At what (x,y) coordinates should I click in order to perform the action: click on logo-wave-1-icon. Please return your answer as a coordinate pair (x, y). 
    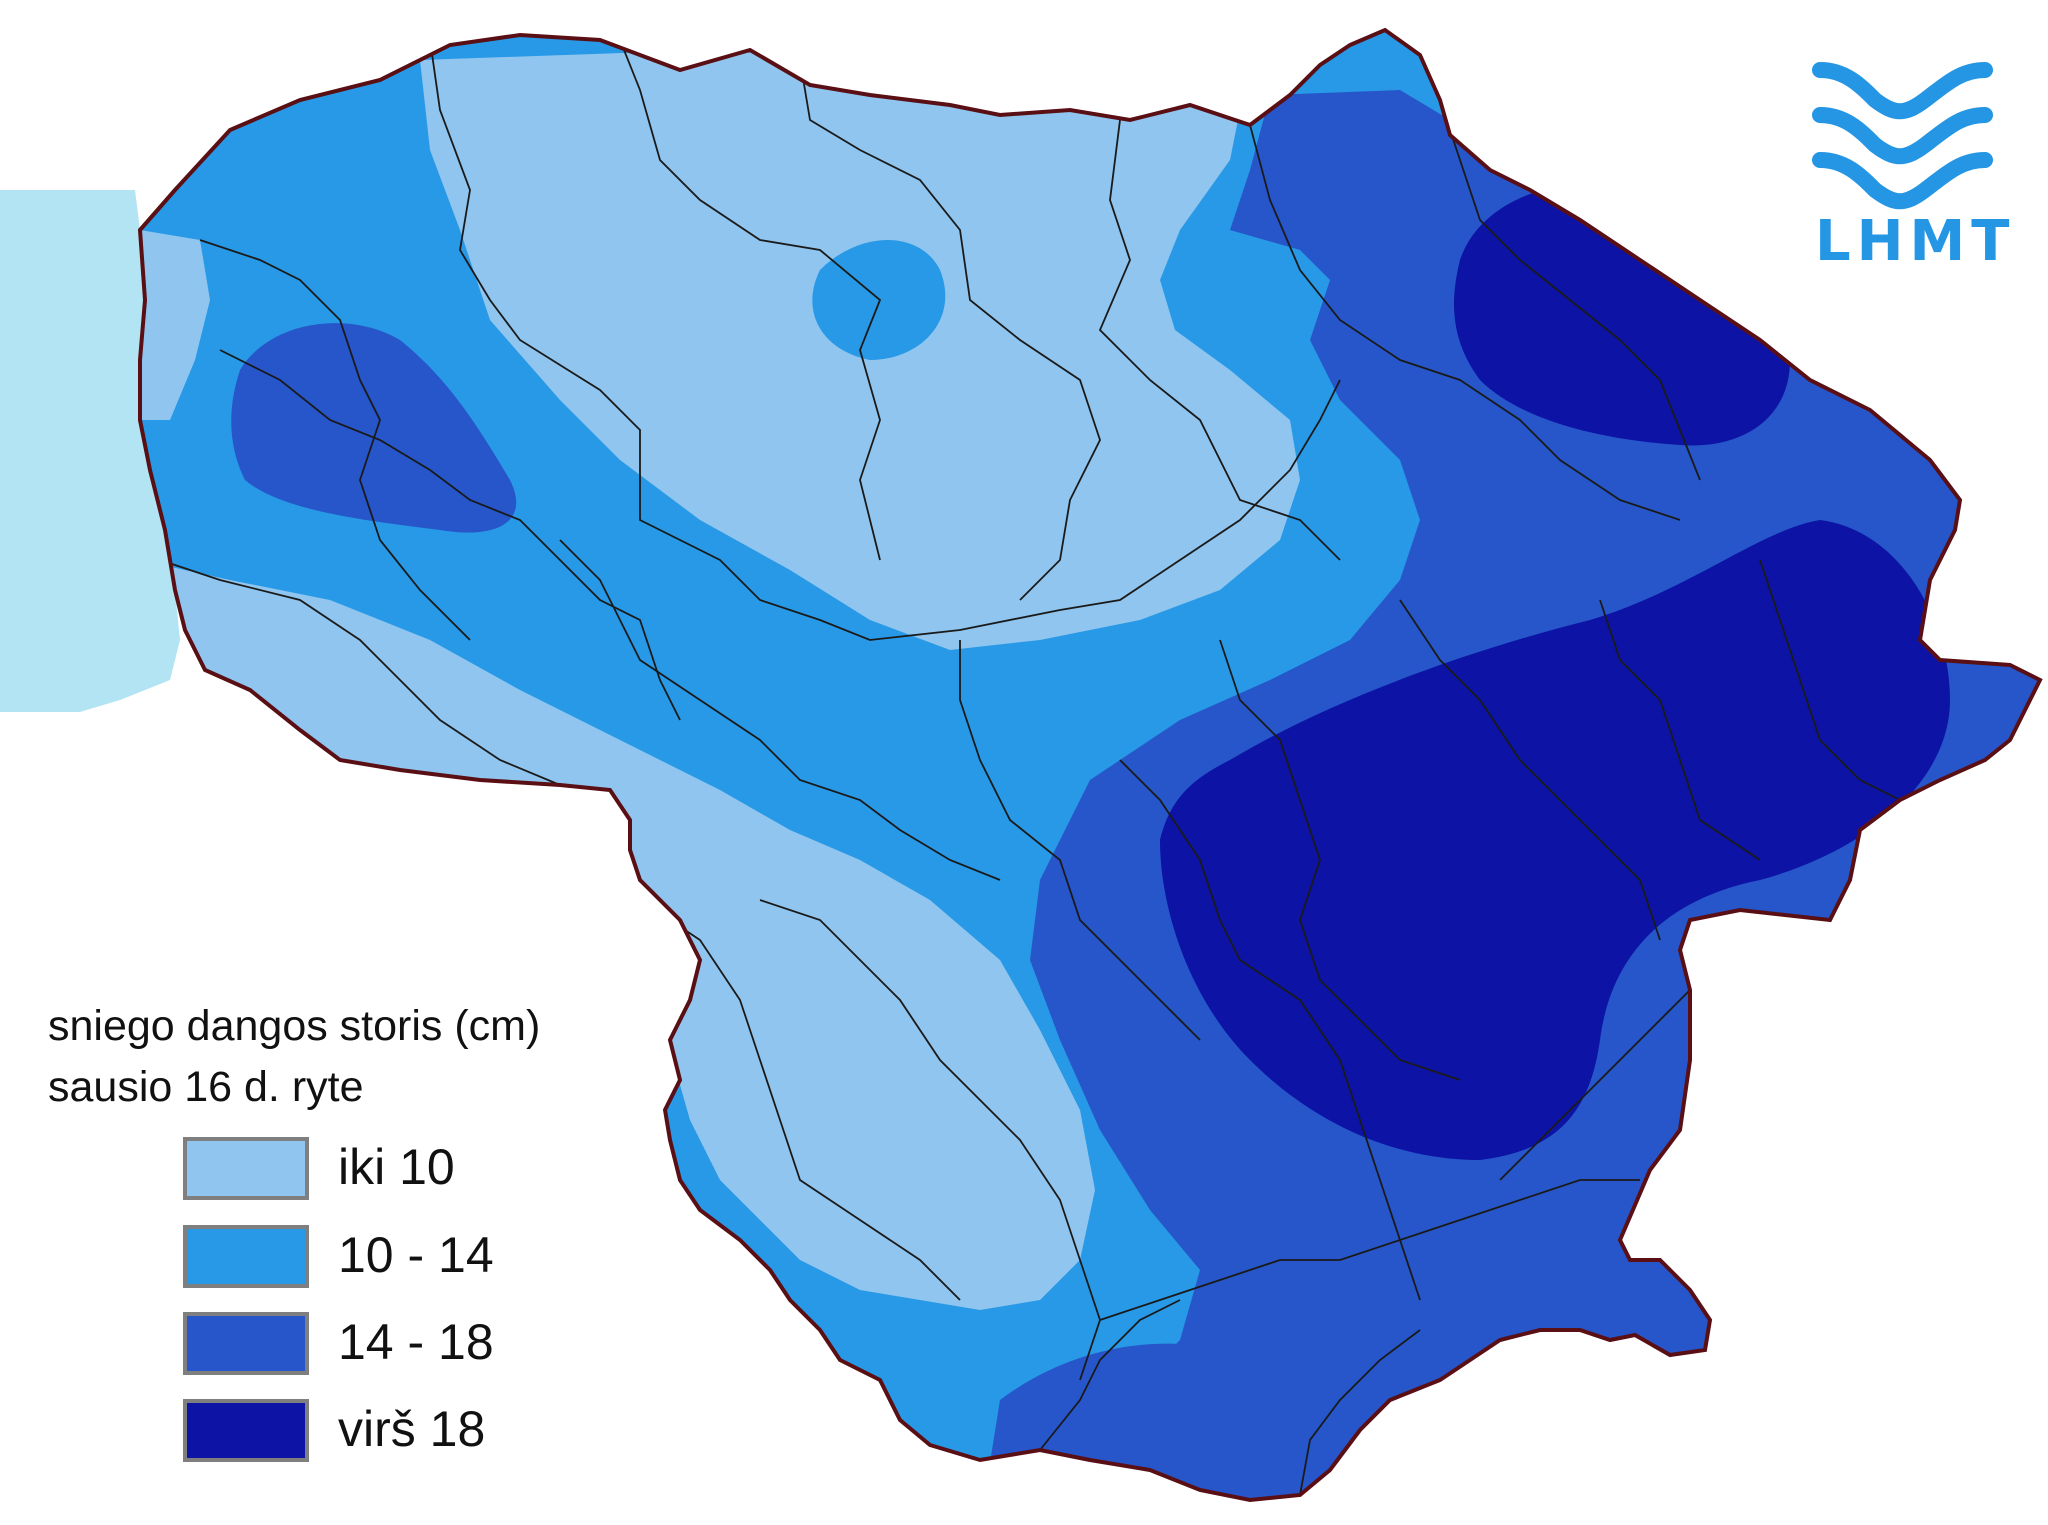
    Looking at the image, I should click on (1902, 91).